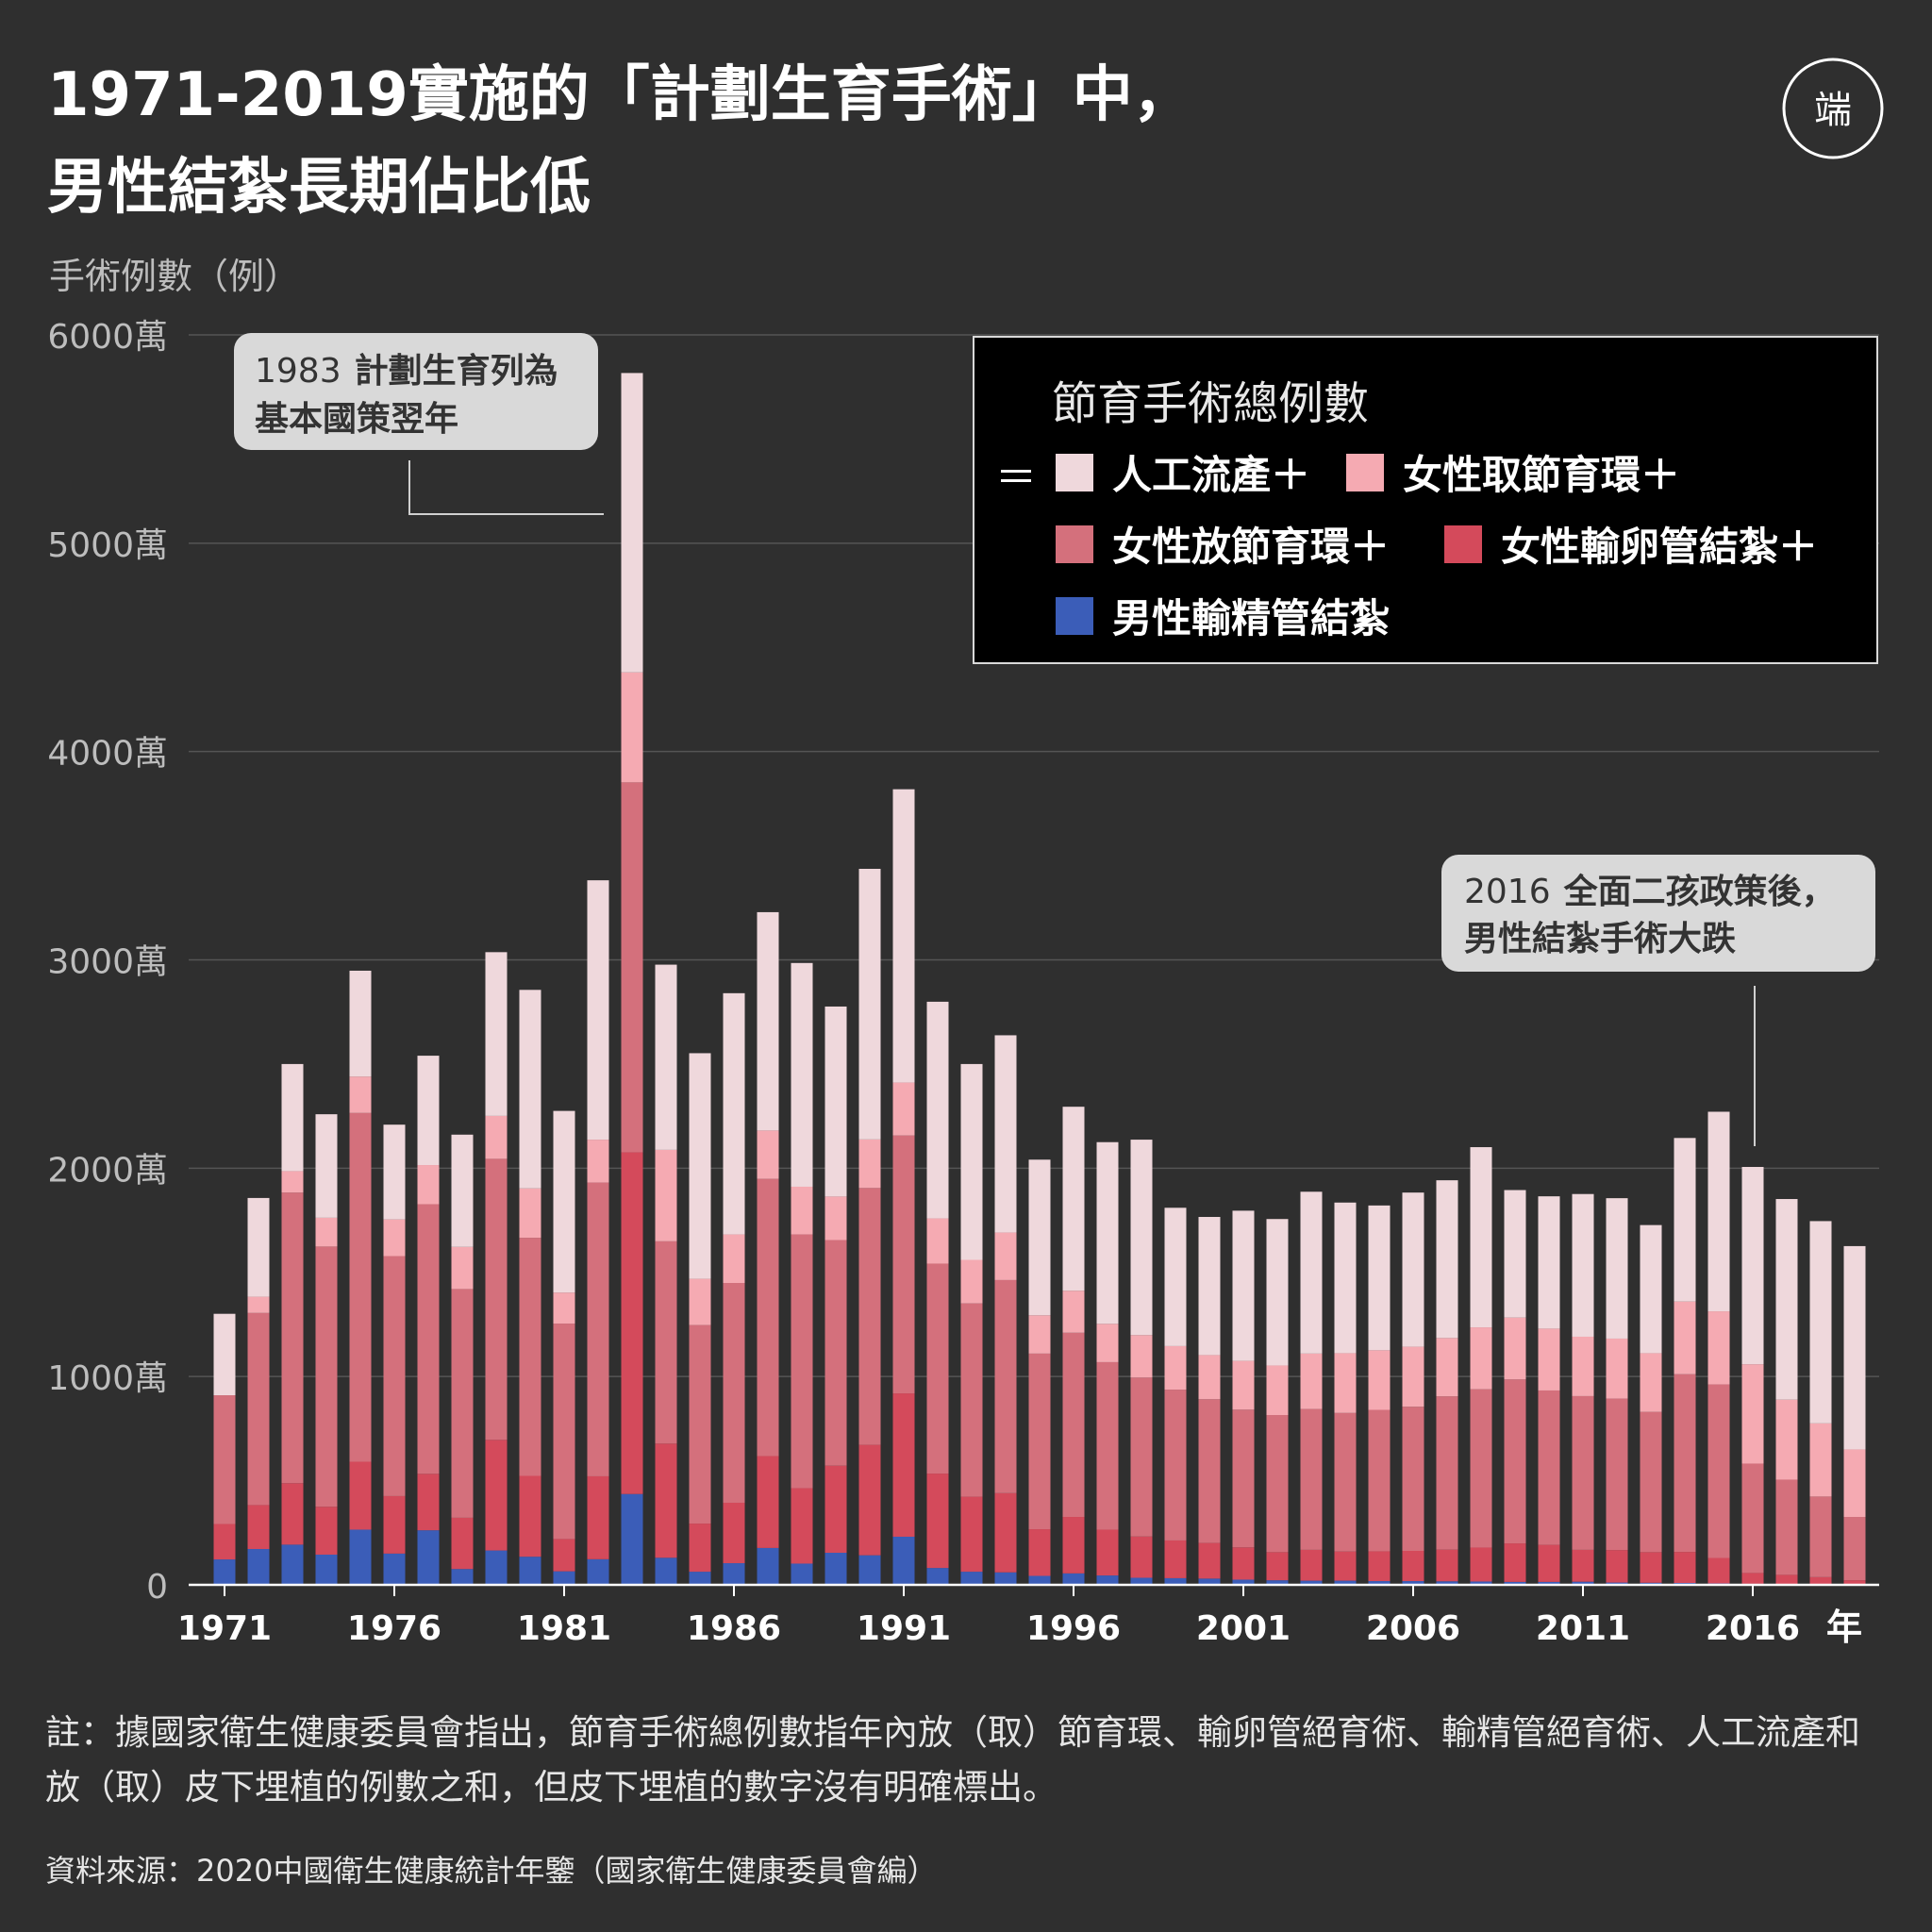 The image size is (1932, 1932). What do you see at coordinates (1380, 1380) in the screenshot?
I see `bar-segment-iud_removal-2005` at bounding box center [1380, 1380].